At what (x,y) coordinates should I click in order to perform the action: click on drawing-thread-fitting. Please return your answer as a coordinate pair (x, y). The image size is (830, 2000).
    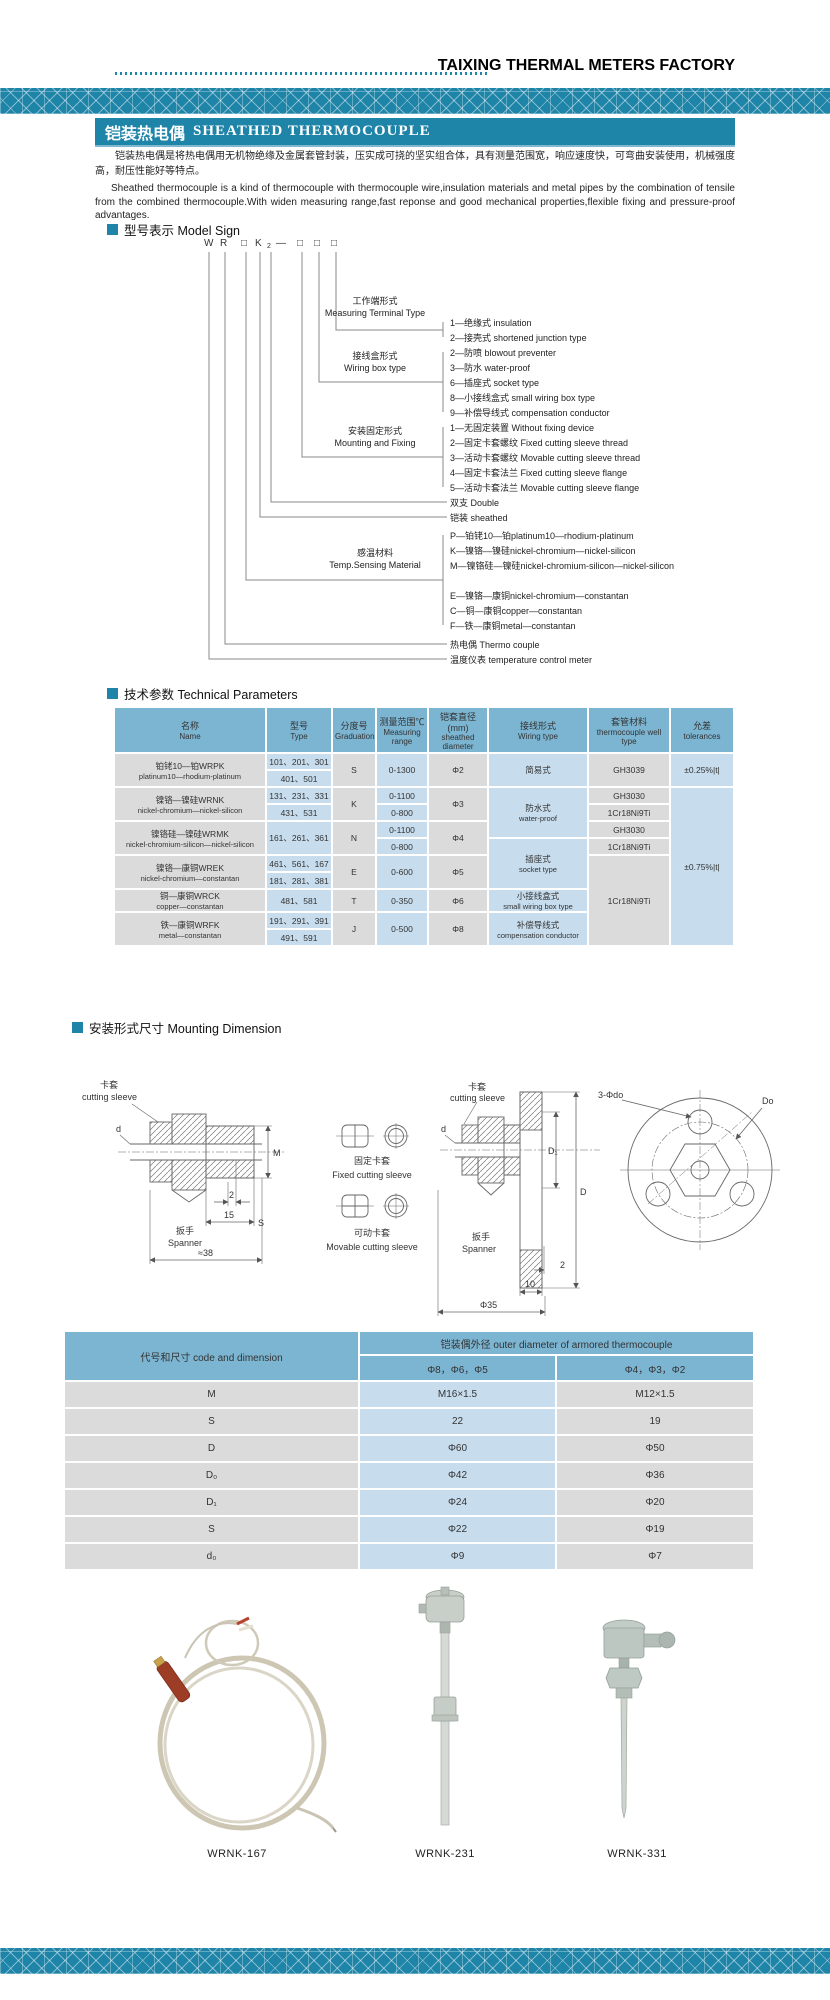
    Looking at the image, I should click on (201, 1183).